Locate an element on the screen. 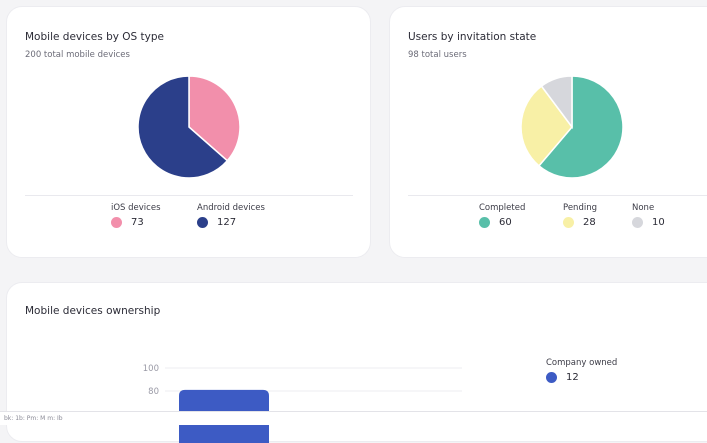  os-type-pie-chart is located at coordinates (189, 127).